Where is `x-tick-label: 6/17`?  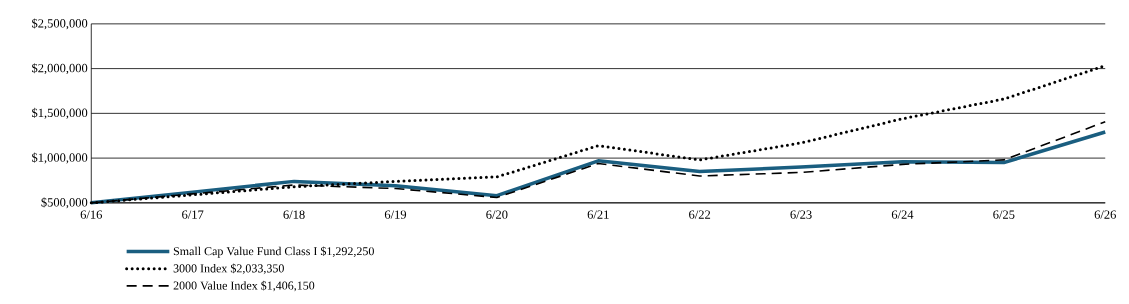
x-tick-label: 6/17 is located at coordinates (193, 214).